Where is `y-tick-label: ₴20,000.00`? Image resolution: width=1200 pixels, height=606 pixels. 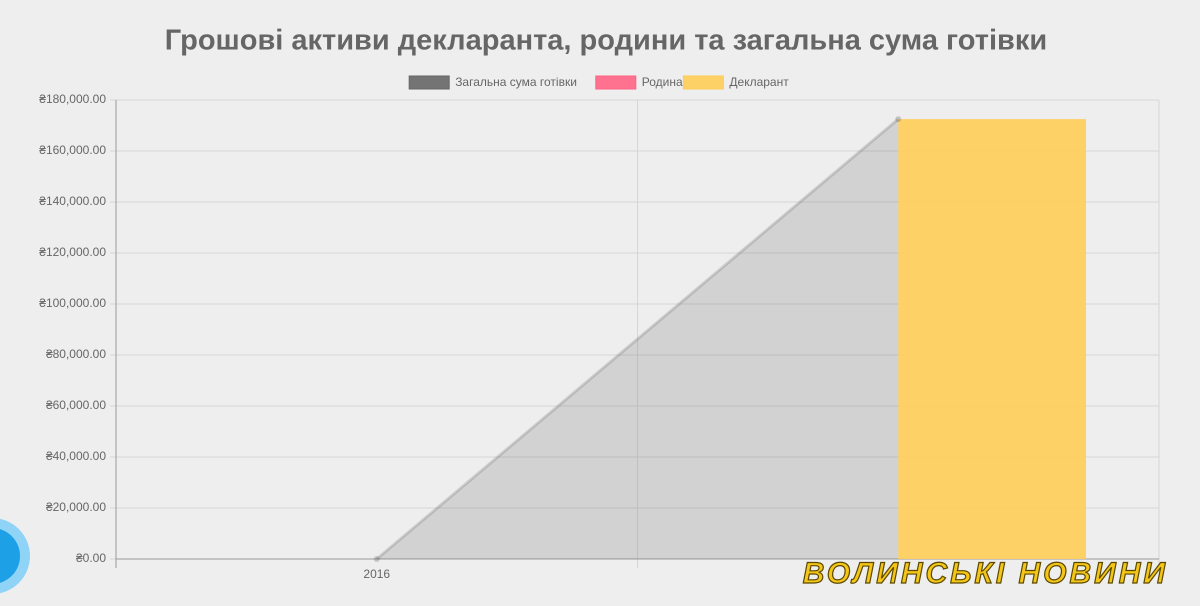 y-tick-label: ₴20,000.00 is located at coordinates (76, 507).